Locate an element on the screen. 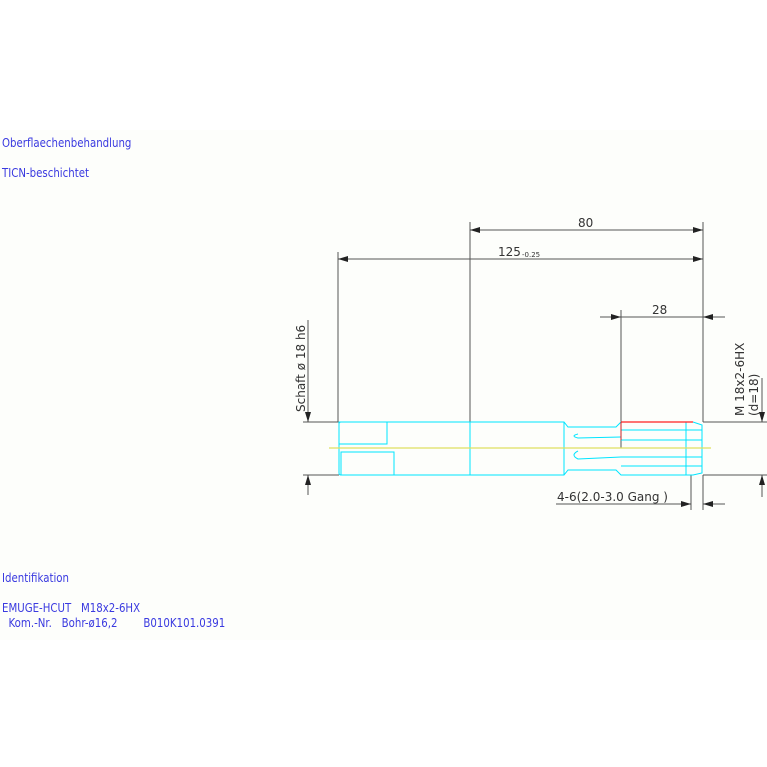  dim-80: 80 is located at coordinates (585, 223).